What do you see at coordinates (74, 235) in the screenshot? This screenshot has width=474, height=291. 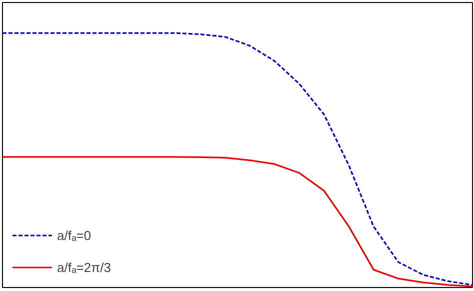 I see `legend-label: a/fₐ=0` at bounding box center [74, 235].